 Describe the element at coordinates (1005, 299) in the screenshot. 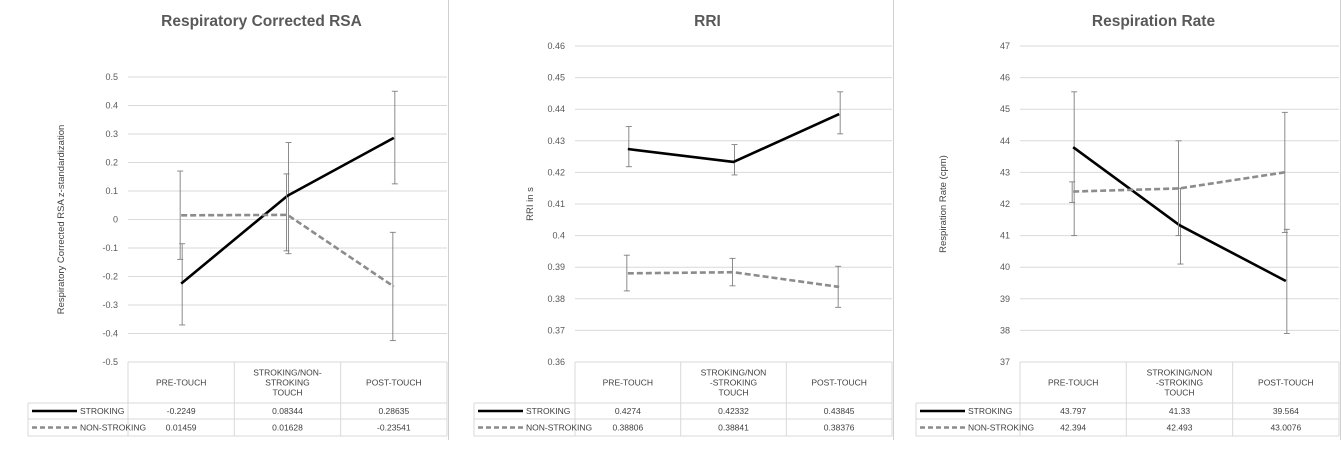

I see `y-tick-label: 39` at that location.